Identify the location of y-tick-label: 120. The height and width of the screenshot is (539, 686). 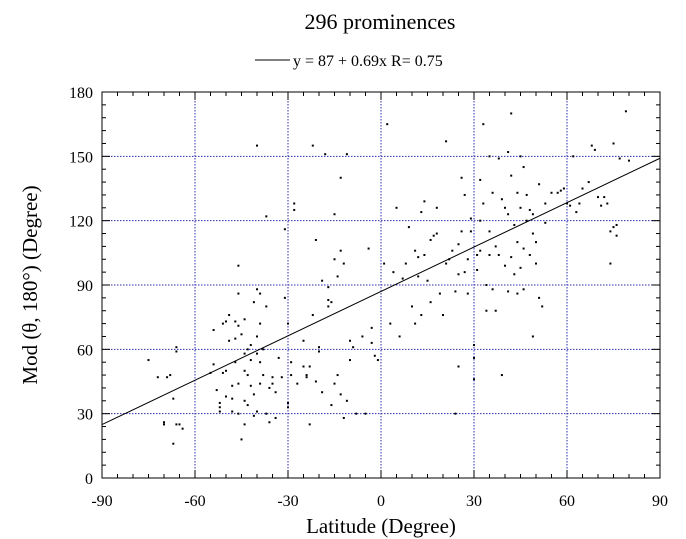
(81, 222).